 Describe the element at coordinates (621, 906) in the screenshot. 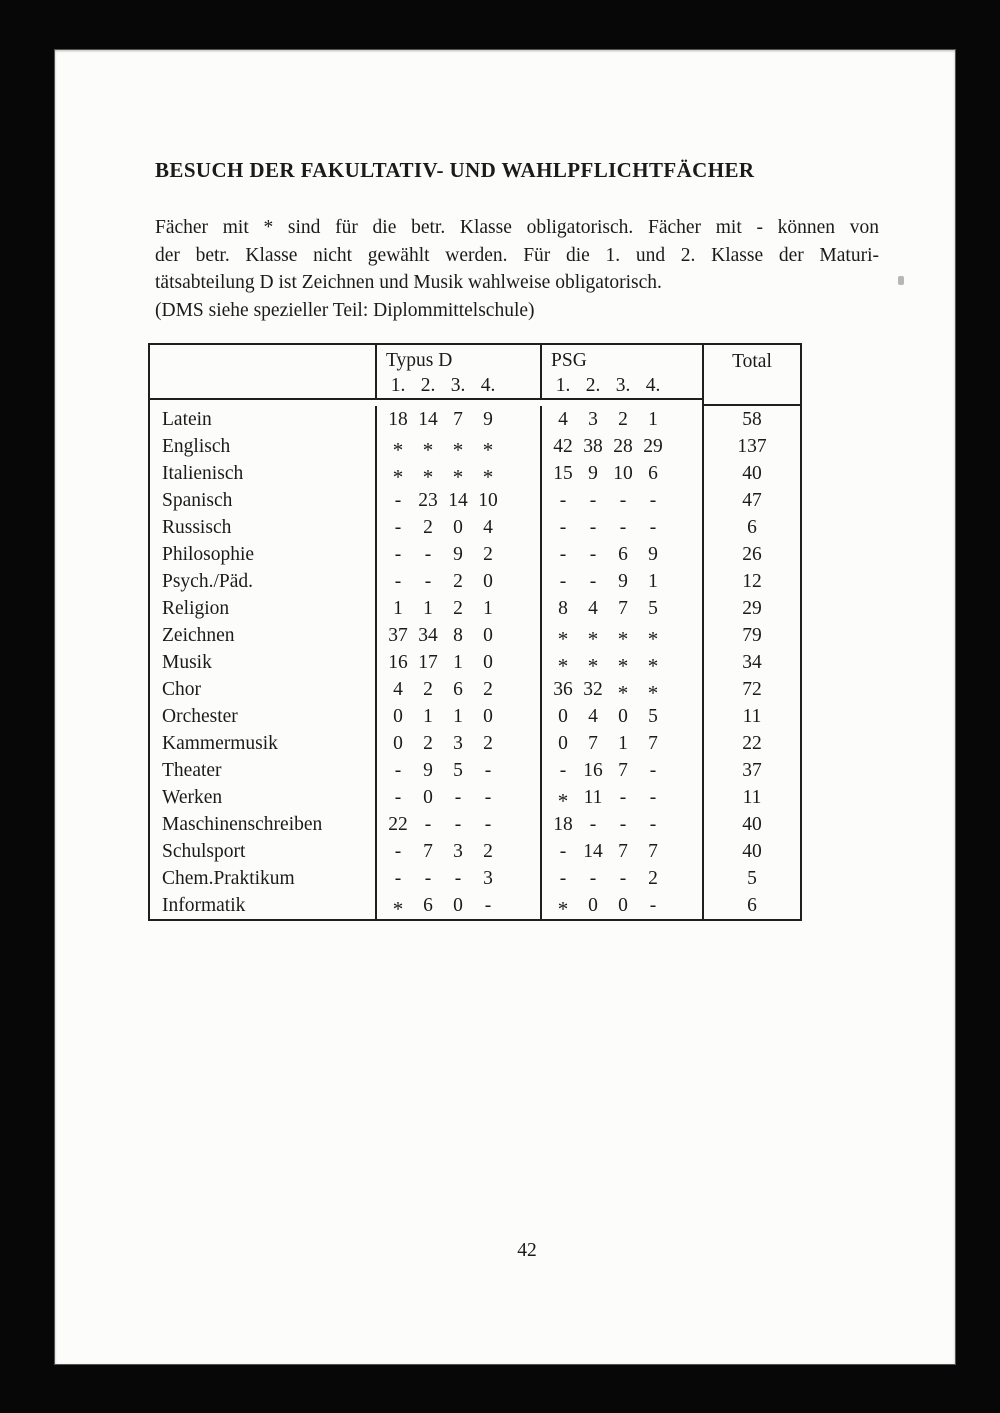

I see `psg-values: * 0 0-` at that location.